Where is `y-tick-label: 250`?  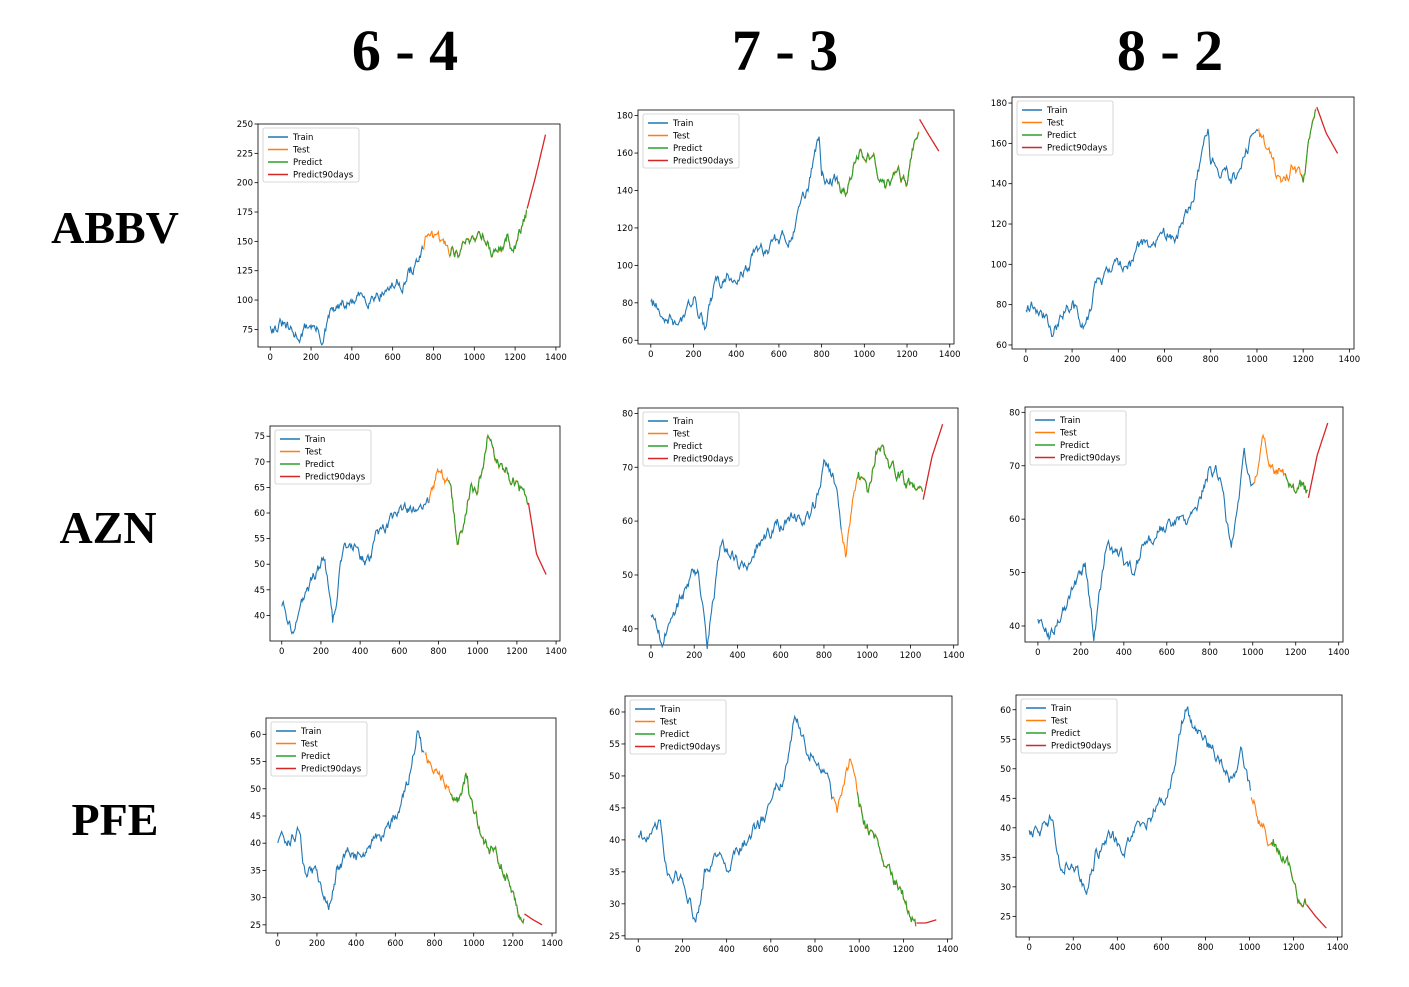
y-tick-label: 250 is located at coordinates (245, 125).